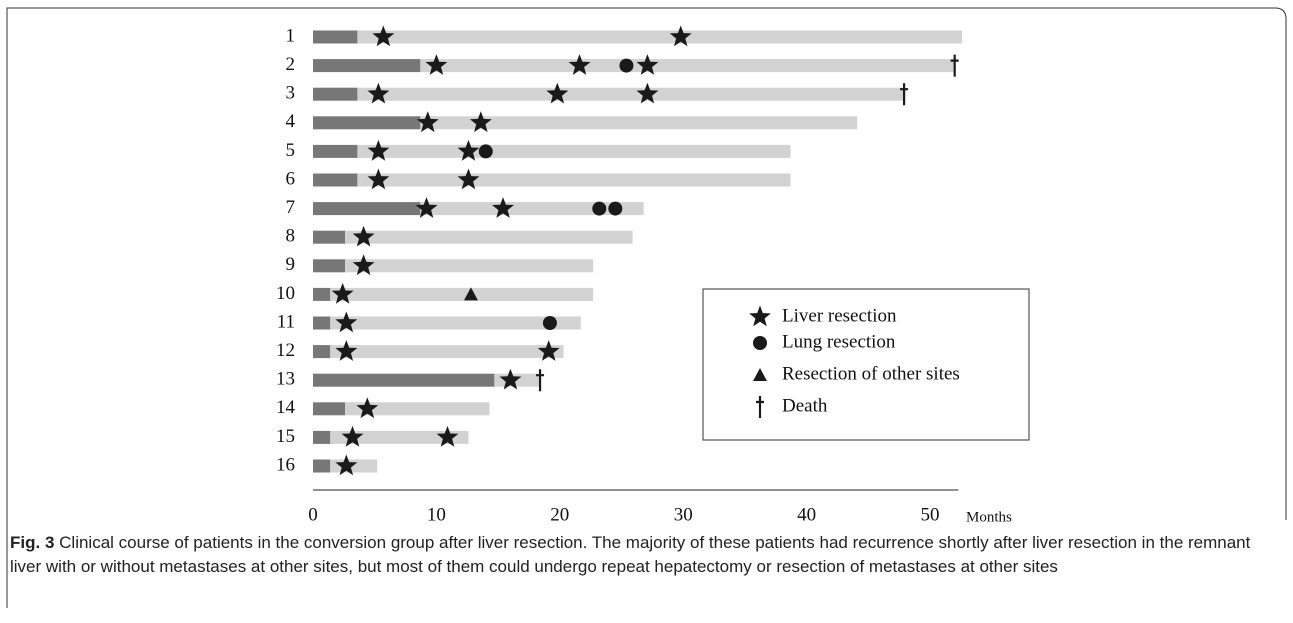 This screenshot has height=623, width=1293. I want to click on row-label: 10, so click(285, 293).